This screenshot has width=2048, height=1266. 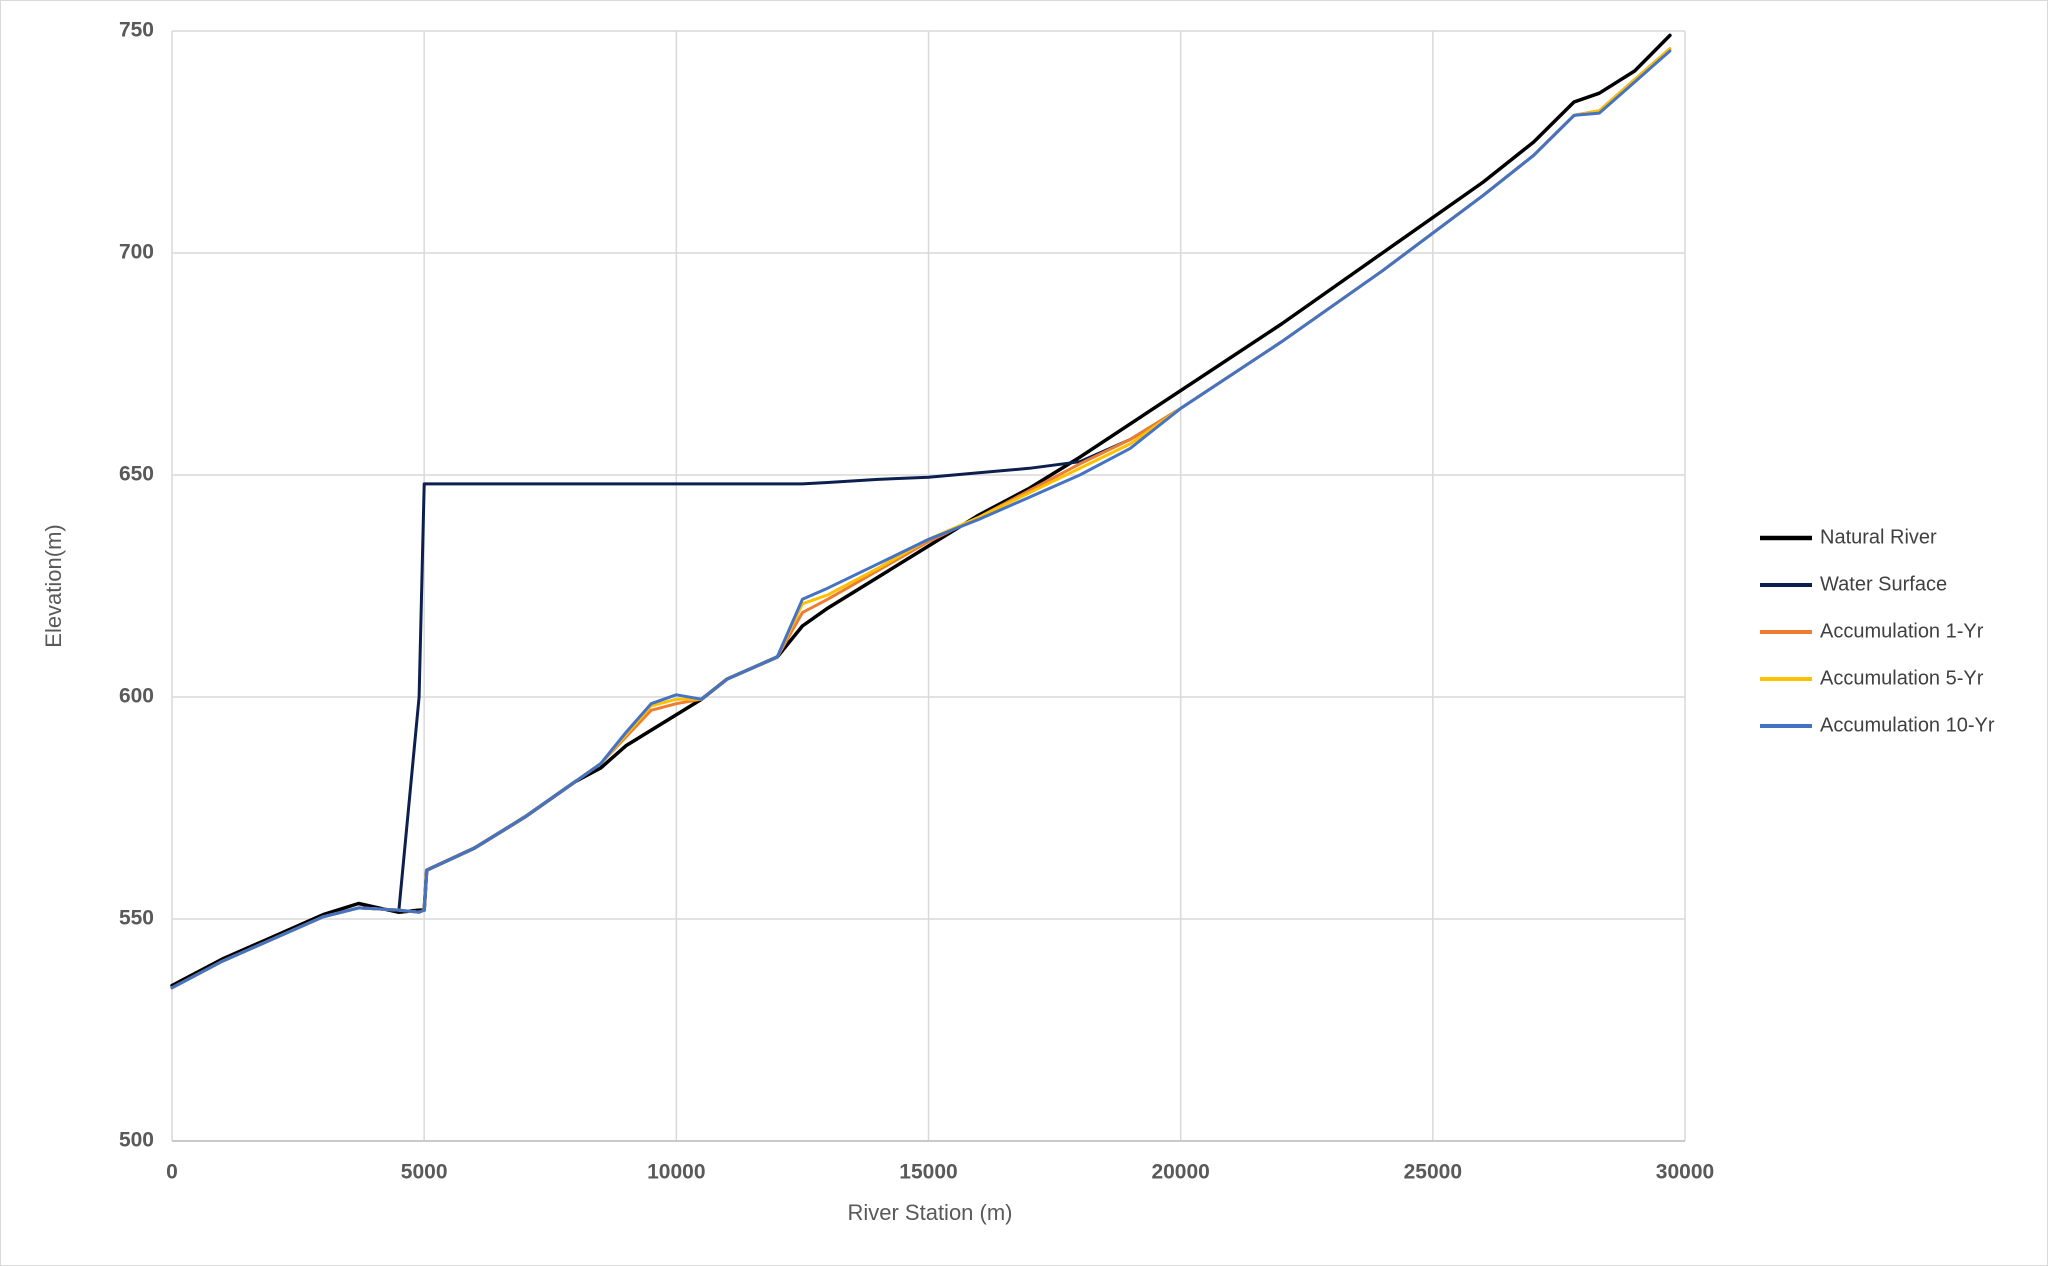 What do you see at coordinates (1902, 678) in the screenshot?
I see `legend-label: Accumulation 5-Yr` at bounding box center [1902, 678].